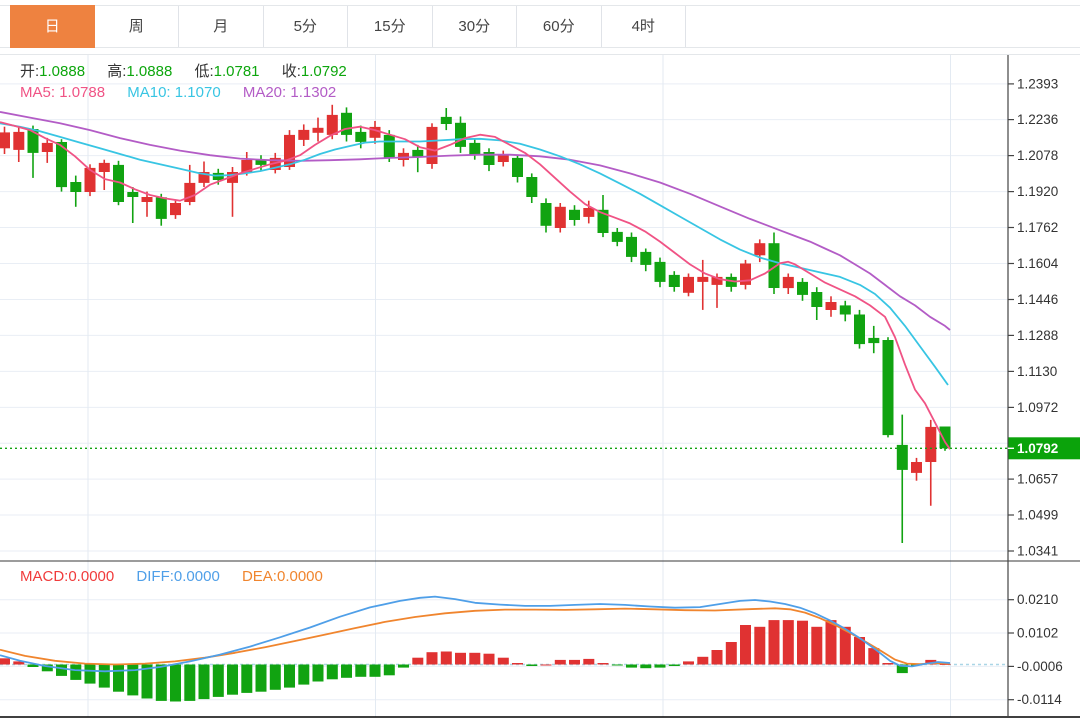 This screenshot has width=1080, height=726. Describe the element at coordinates (1037, 155) in the screenshot. I see `svg-text: 1.2078` at that location.